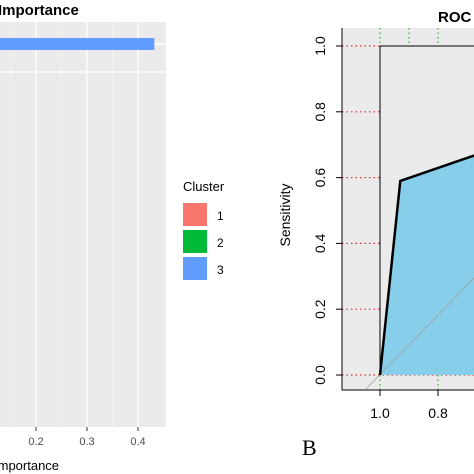  Describe the element at coordinates (220, 243) in the screenshot. I see `legend-label-2: 2` at that location.